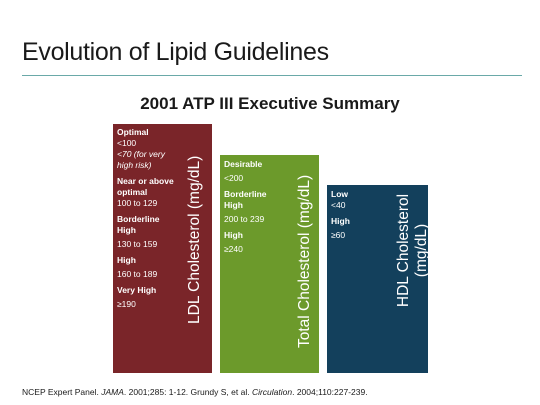  I want to click on tc-level-value: <200, so click(234, 178).